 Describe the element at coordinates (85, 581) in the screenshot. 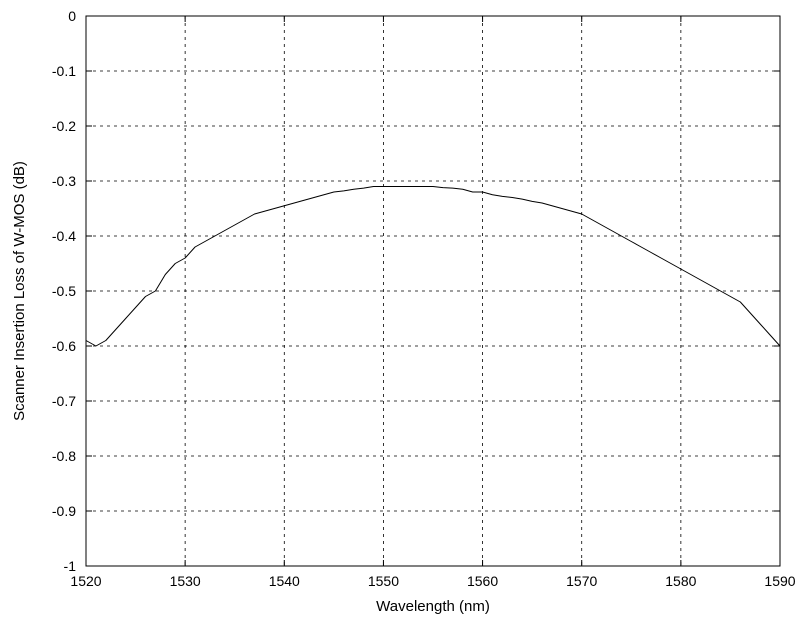

I see `x-tick-label: 1520` at that location.